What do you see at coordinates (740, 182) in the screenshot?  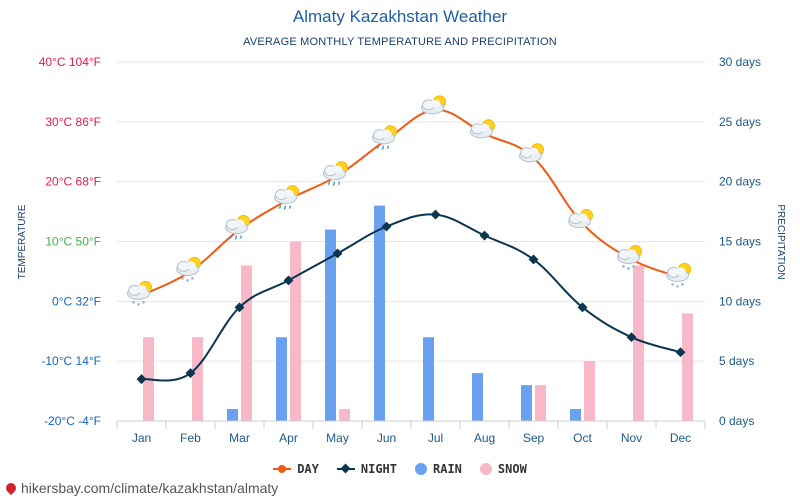 I see `precip-tick-label: 20 days` at bounding box center [740, 182].